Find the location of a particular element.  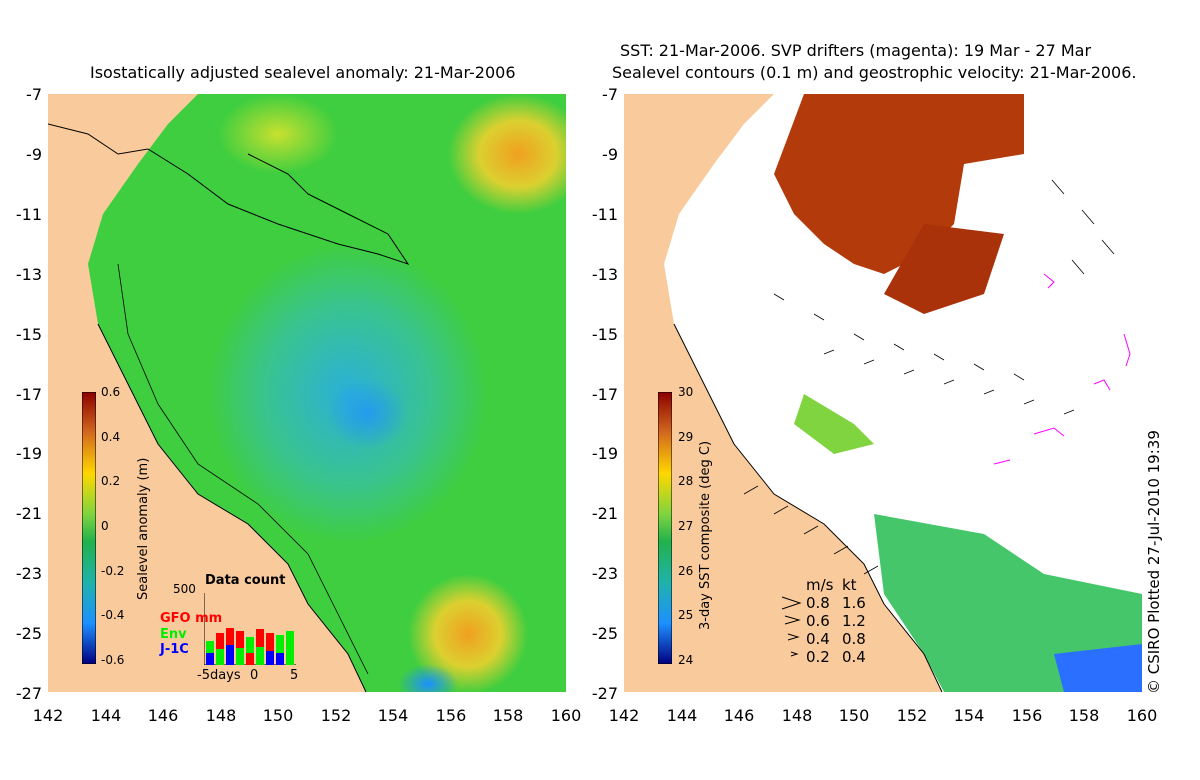

right-y-tick: -23 is located at coordinates (604, 573).